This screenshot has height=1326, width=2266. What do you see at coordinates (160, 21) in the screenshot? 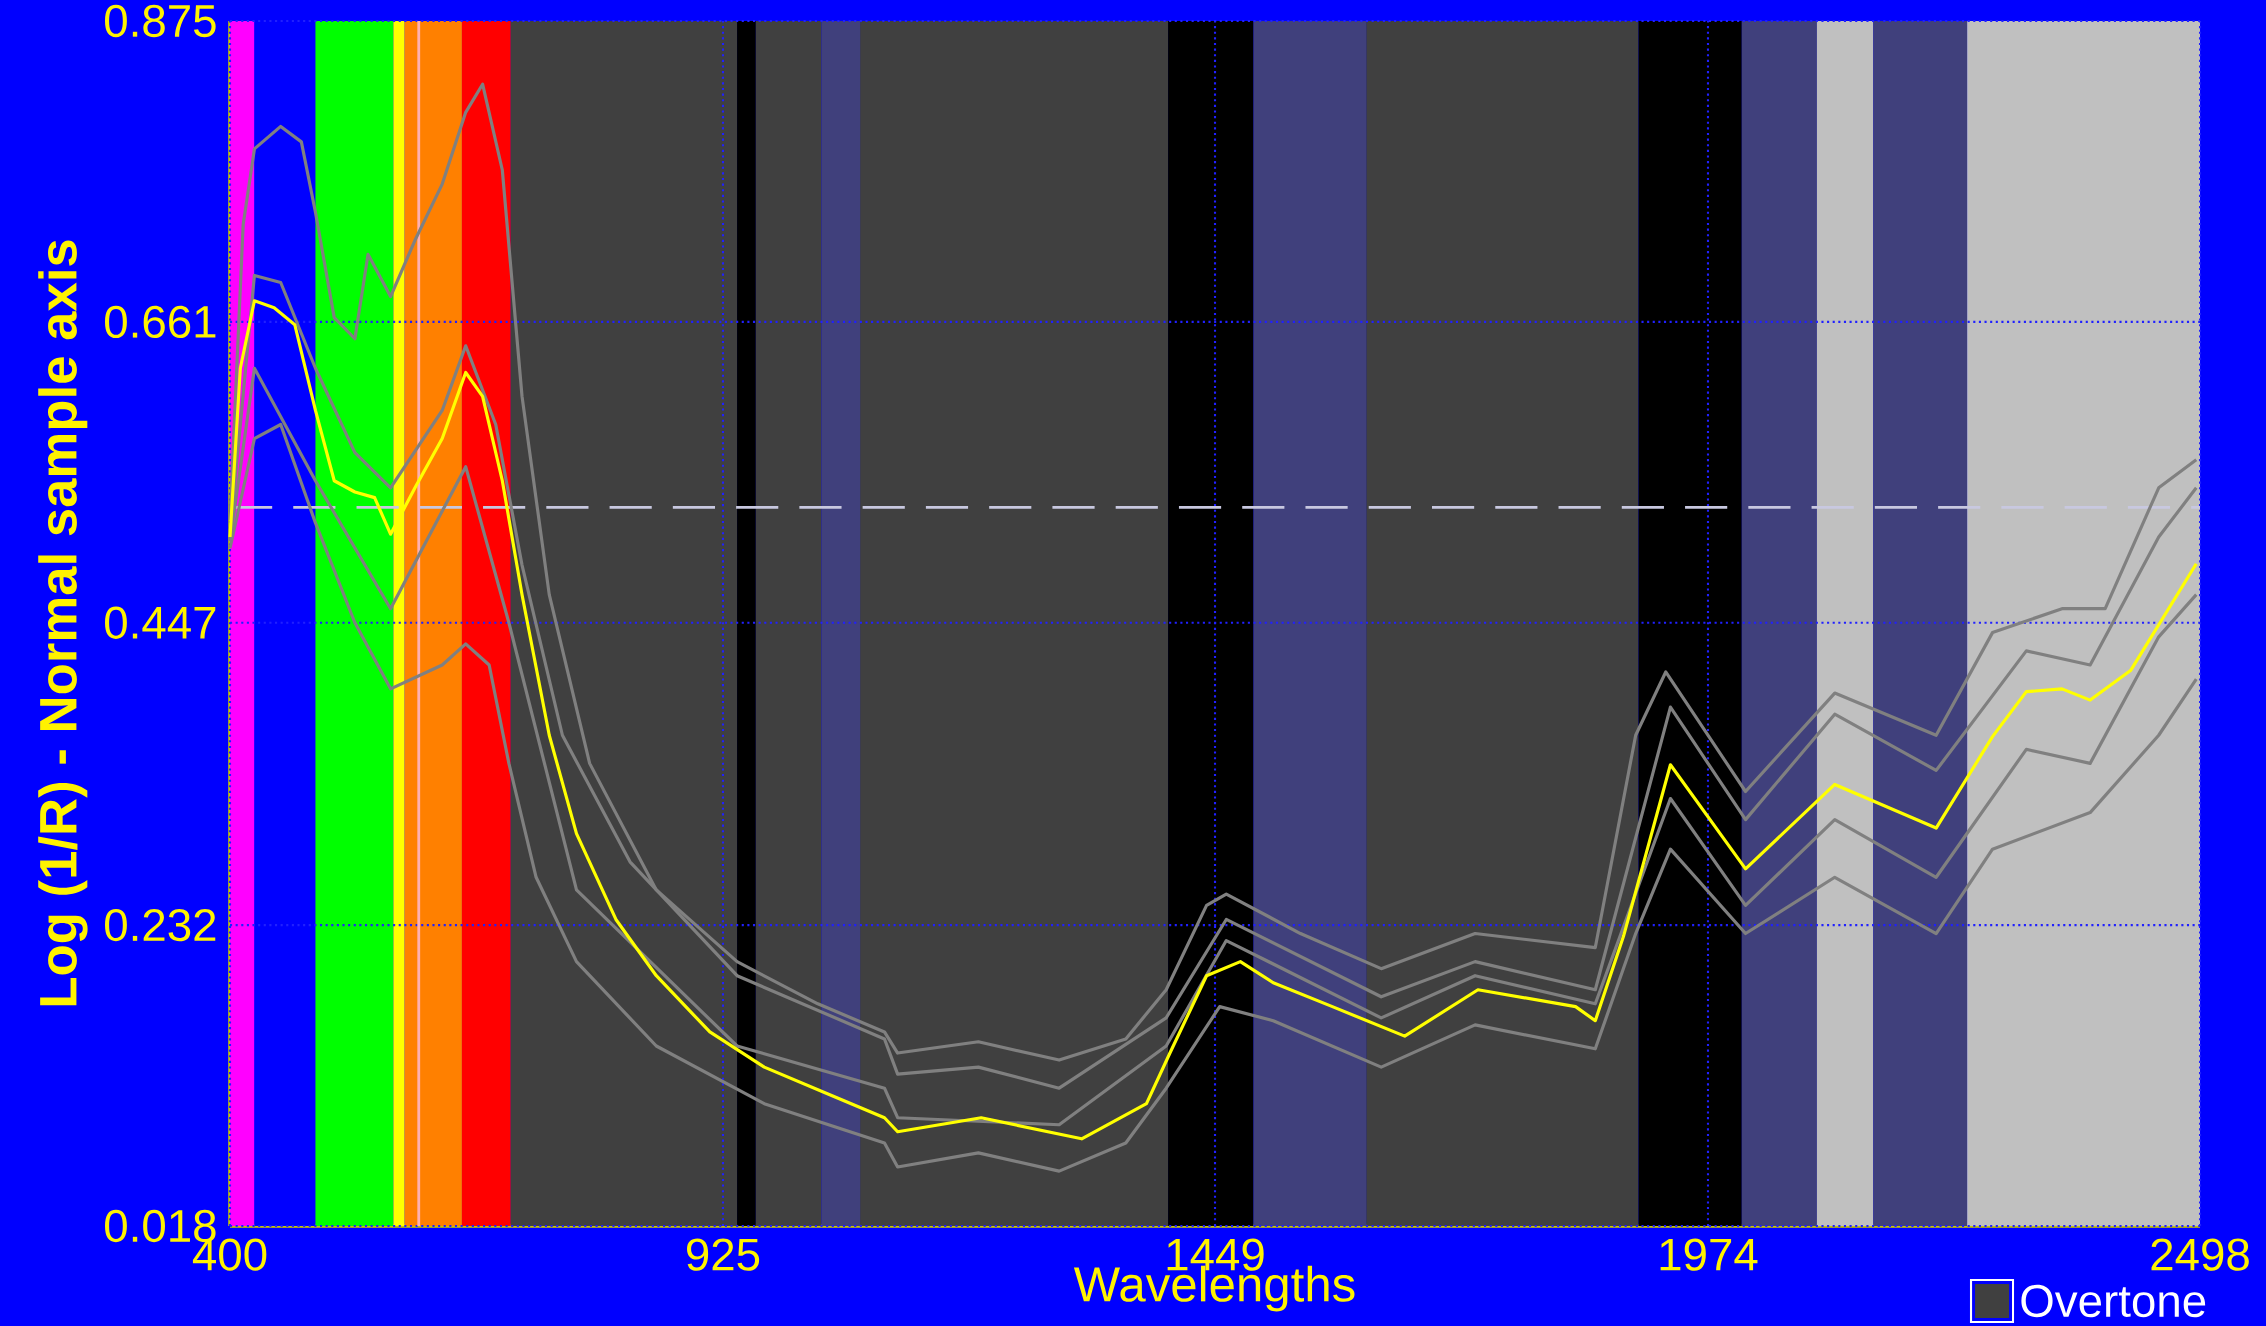
I see `y-tick-label: 0.875` at bounding box center [160, 21].